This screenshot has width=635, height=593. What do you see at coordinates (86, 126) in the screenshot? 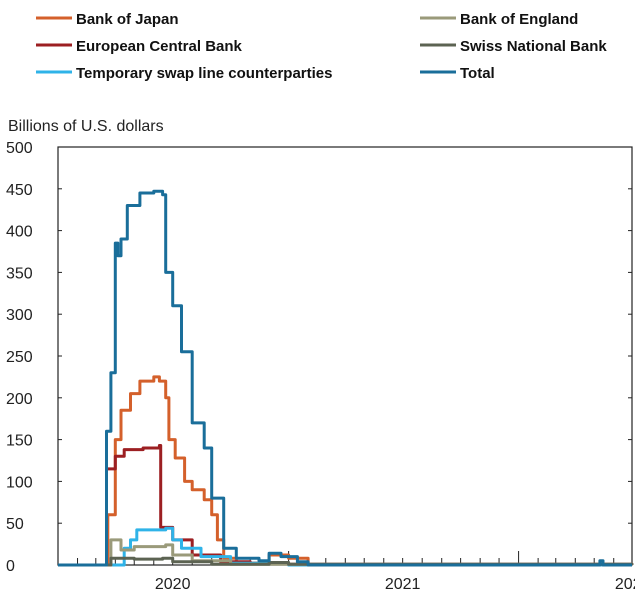
I see `y-axis-title: Billions of U.S. dollars` at bounding box center [86, 126].